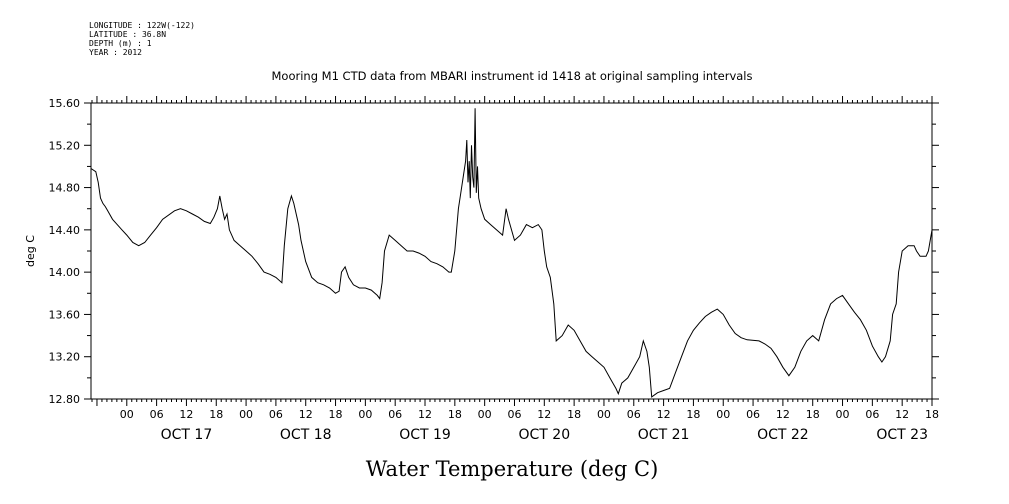  I want to click on x-day-label: OCT 22, so click(783, 435).